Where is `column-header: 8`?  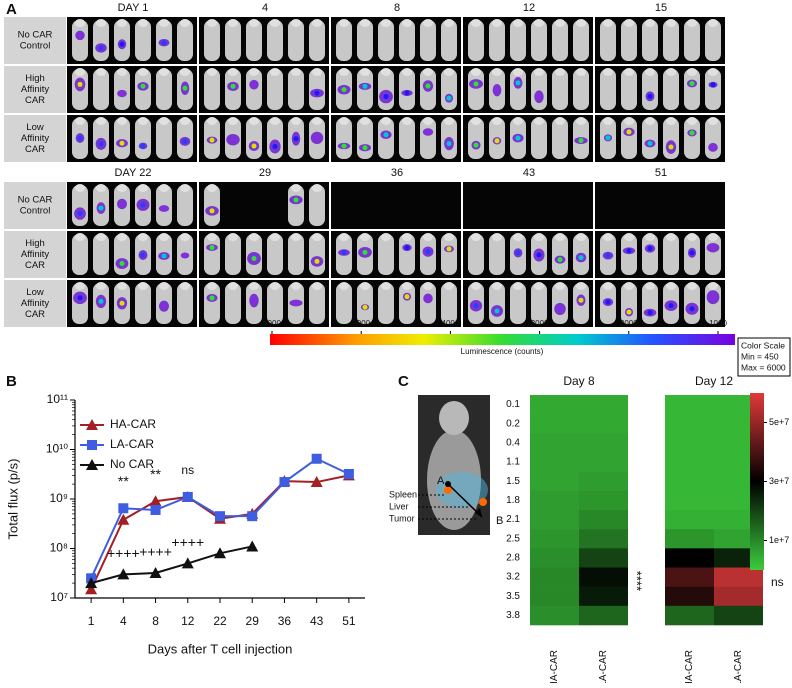
column-header: 8 is located at coordinates (397, 8).